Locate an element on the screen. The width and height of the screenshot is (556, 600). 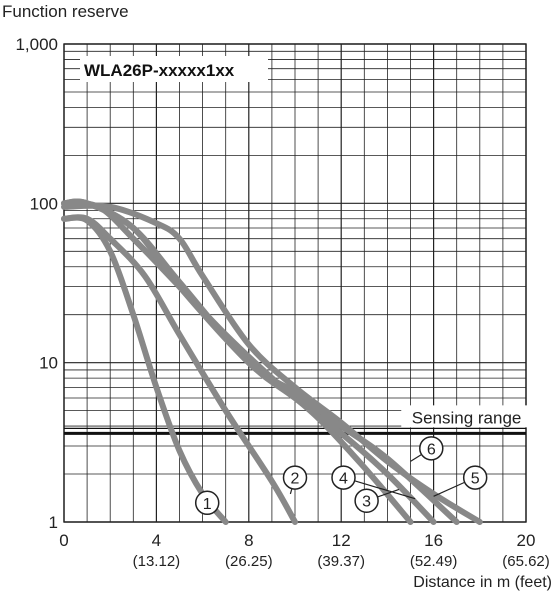
x-tick-label: 16 is located at coordinates (433, 540).